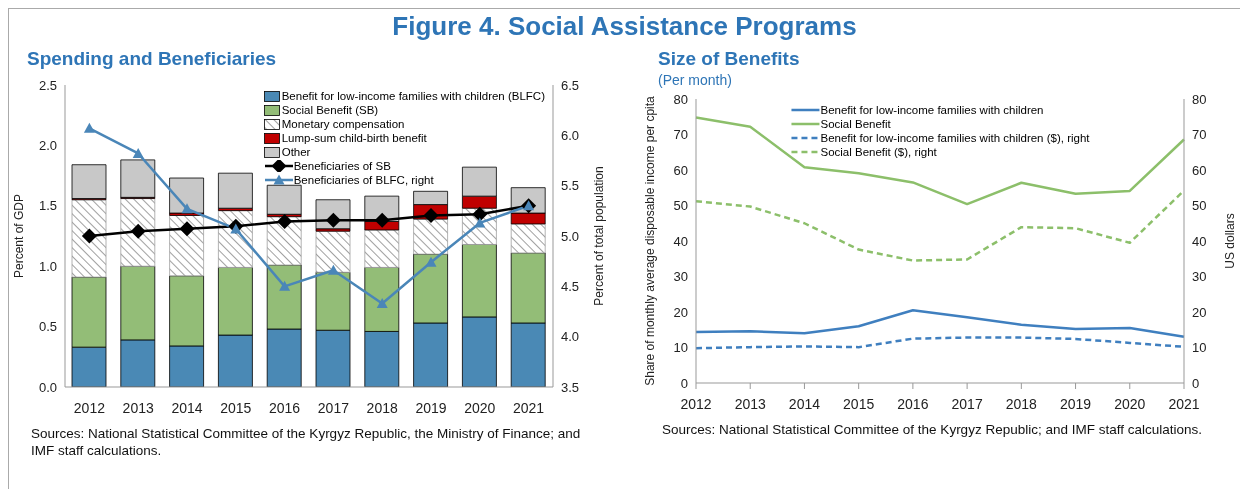 The height and width of the screenshot is (497, 1248). What do you see at coordinates (47, 206) in the screenshot?
I see `y-tick-label: 1.5` at bounding box center [47, 206].